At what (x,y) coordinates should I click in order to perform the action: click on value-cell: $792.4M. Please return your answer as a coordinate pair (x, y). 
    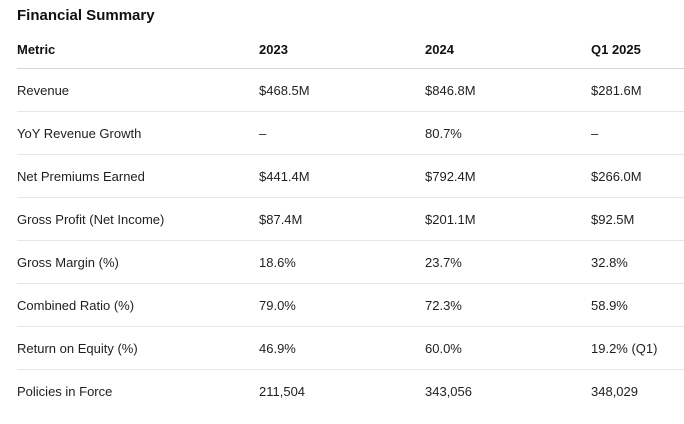
    Looking at the image, I should click on (508, 176).